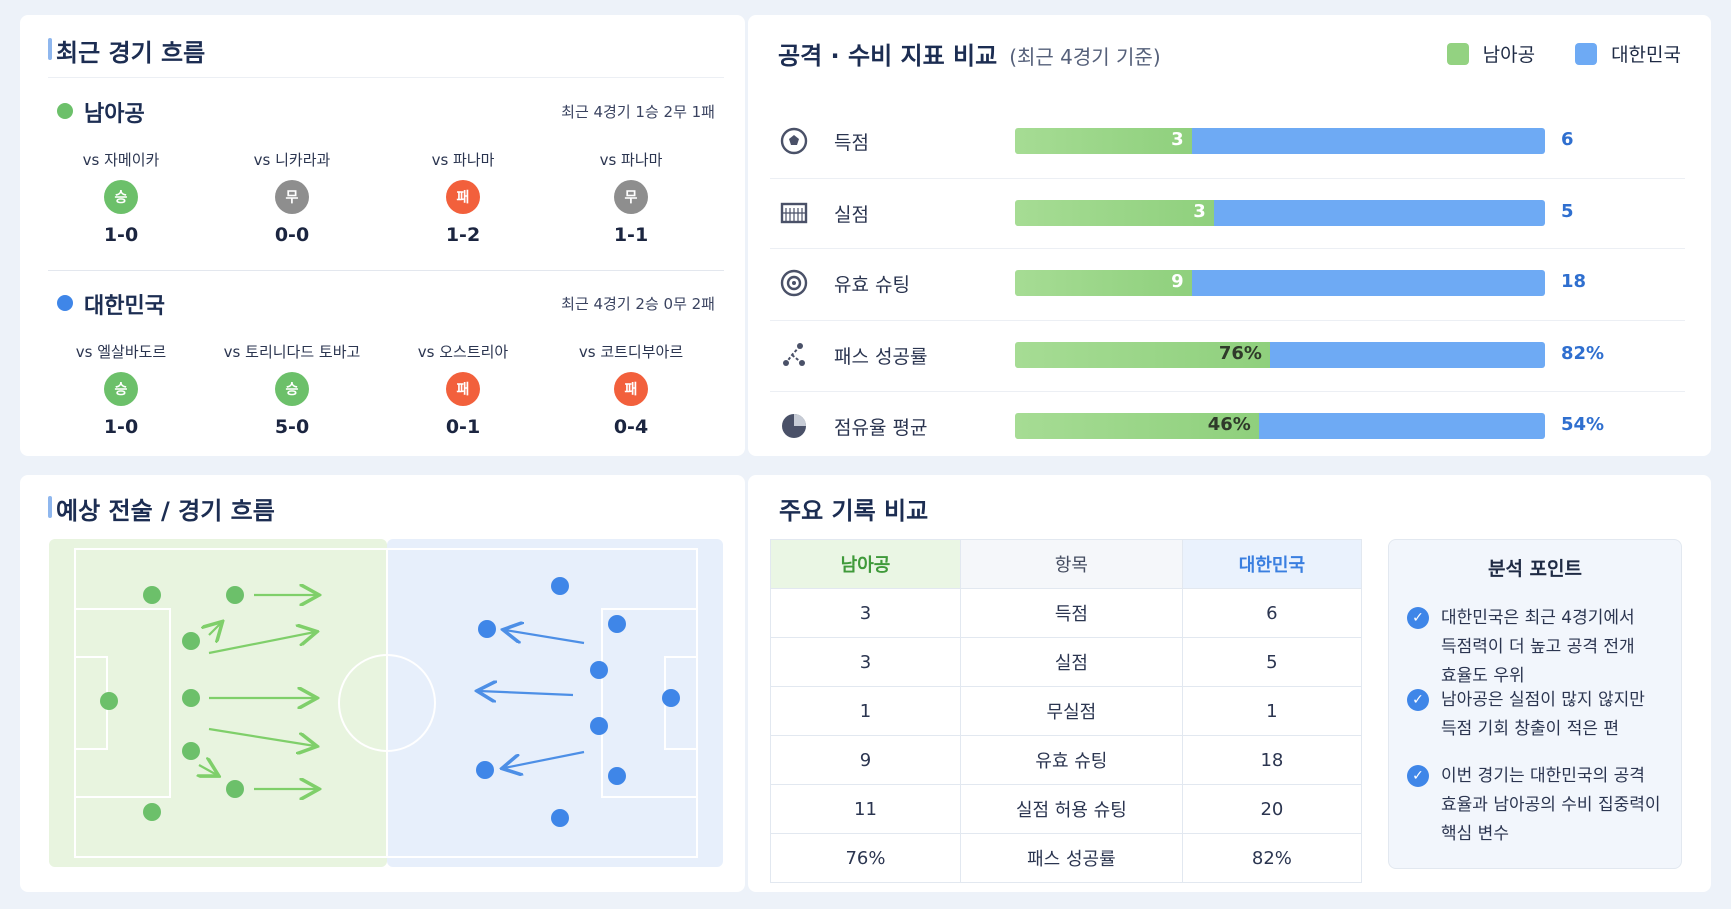 The width and height of the screenshot is (1731, 909). I want to click on table-row: 76% 패스 성공률 82%, so click(1066, 858).